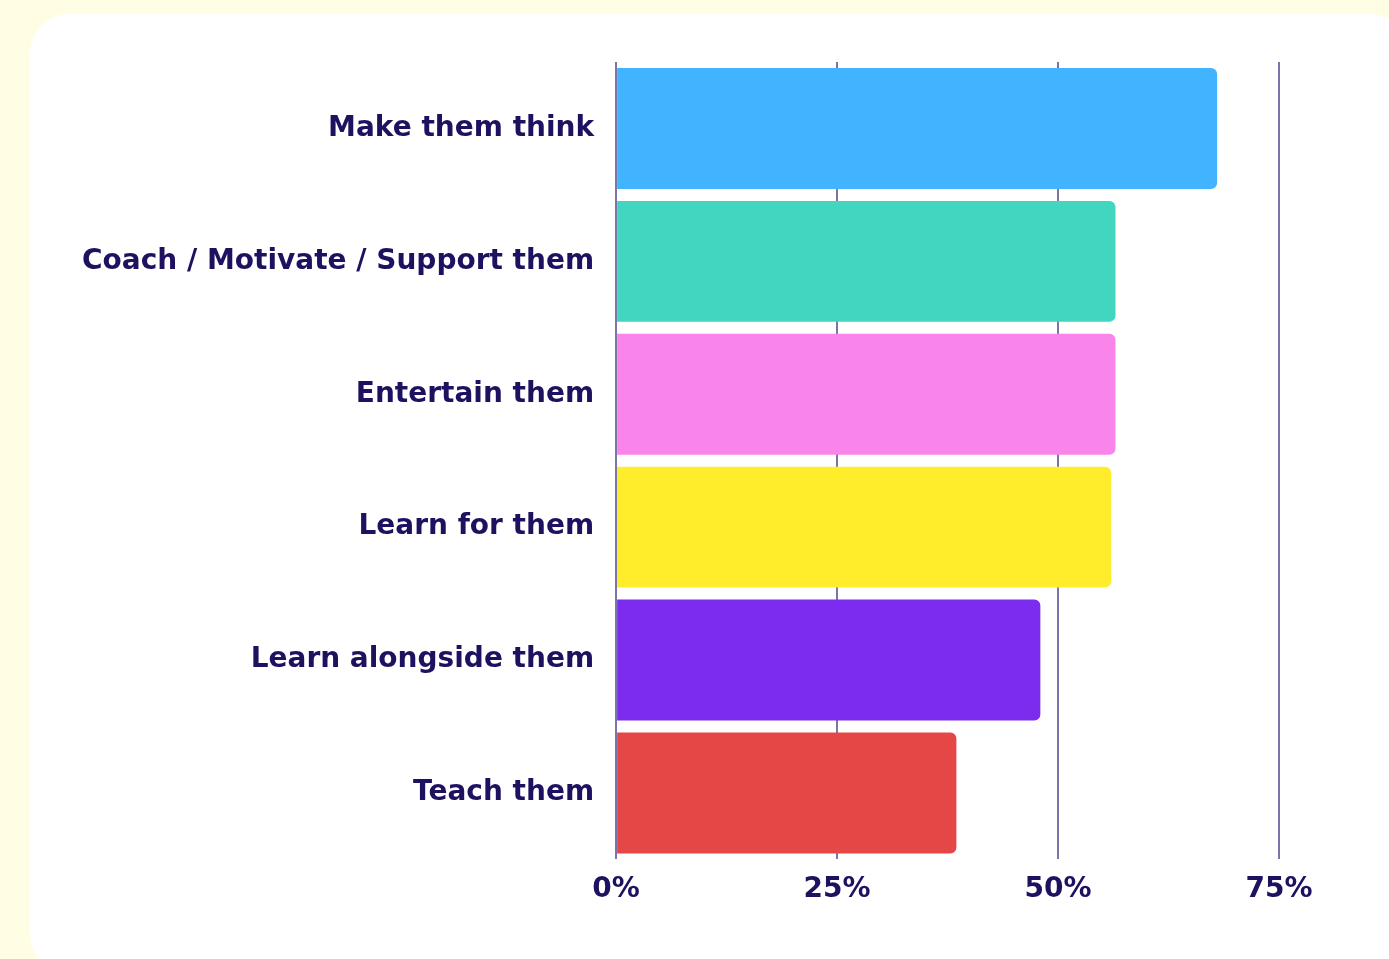 This screenshot has width=1389, height=959. I want to click on x-tick-label: 50%, so click(1058, 888).